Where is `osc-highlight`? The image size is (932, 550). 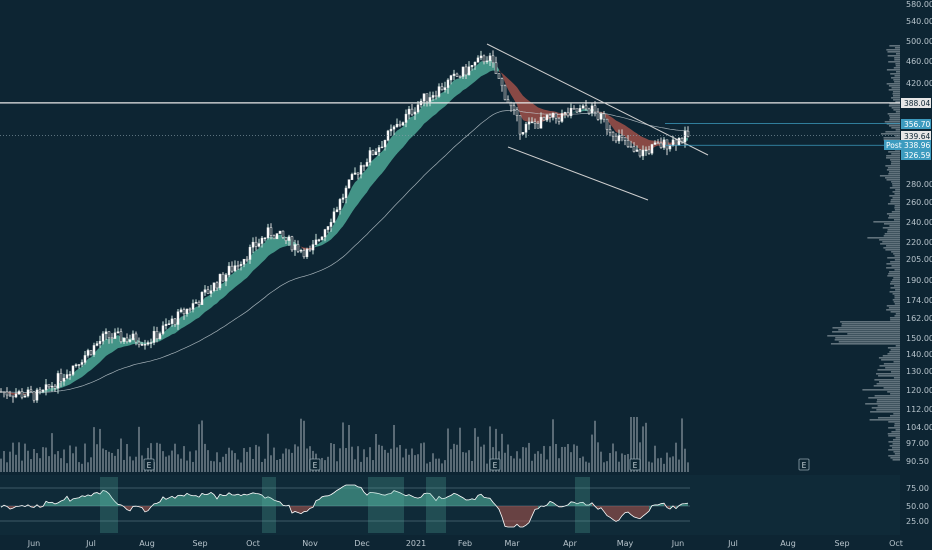
osc-highlight is located at coordinates (436, 505).